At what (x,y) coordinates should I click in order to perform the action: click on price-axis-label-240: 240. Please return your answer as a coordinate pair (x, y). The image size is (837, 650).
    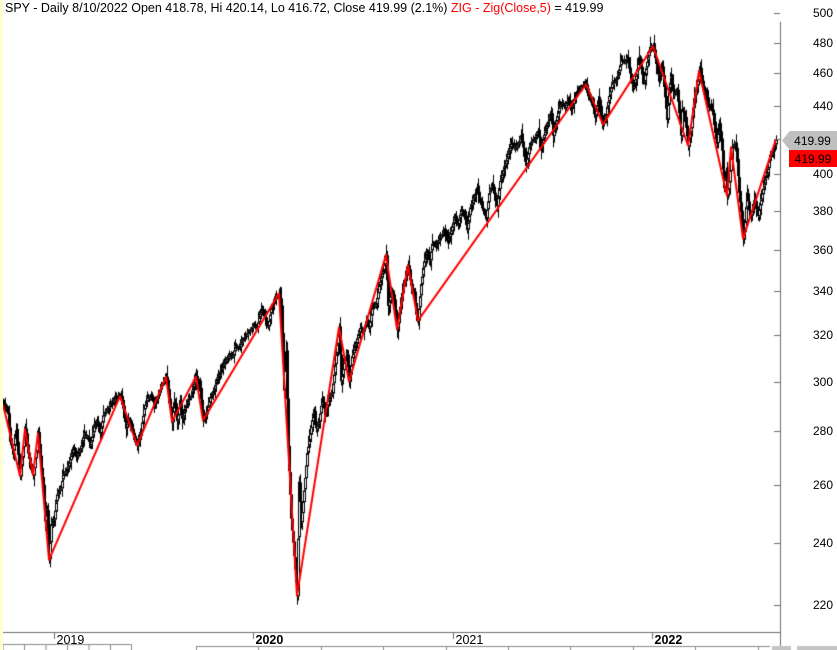
    Looking at the image, I should click on (822, 542).